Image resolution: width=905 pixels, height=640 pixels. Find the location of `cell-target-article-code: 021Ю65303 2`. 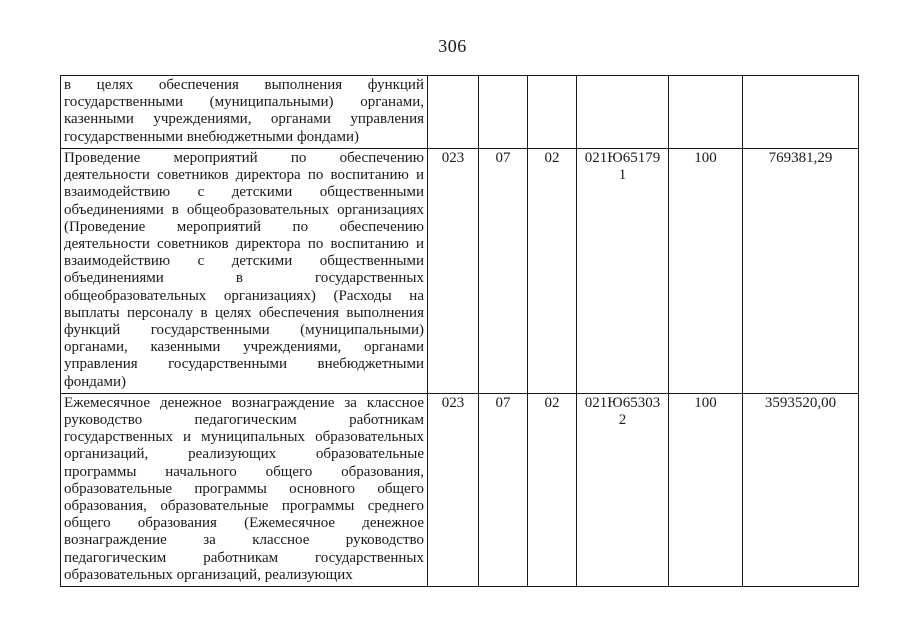

cell-target-article-code: 021Ю65303 2 is located at coordinates (622, 490).